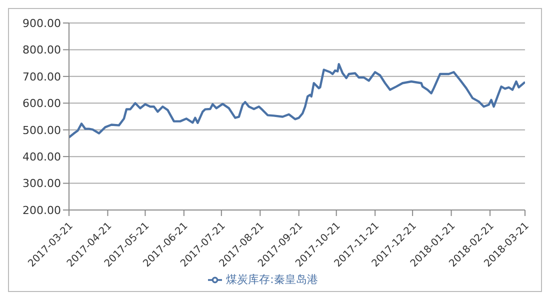  What do you see at coordinates (41, 183) in the screenshot?
I see `y-tick-label: 300.00` at bounding box center [41, 183].